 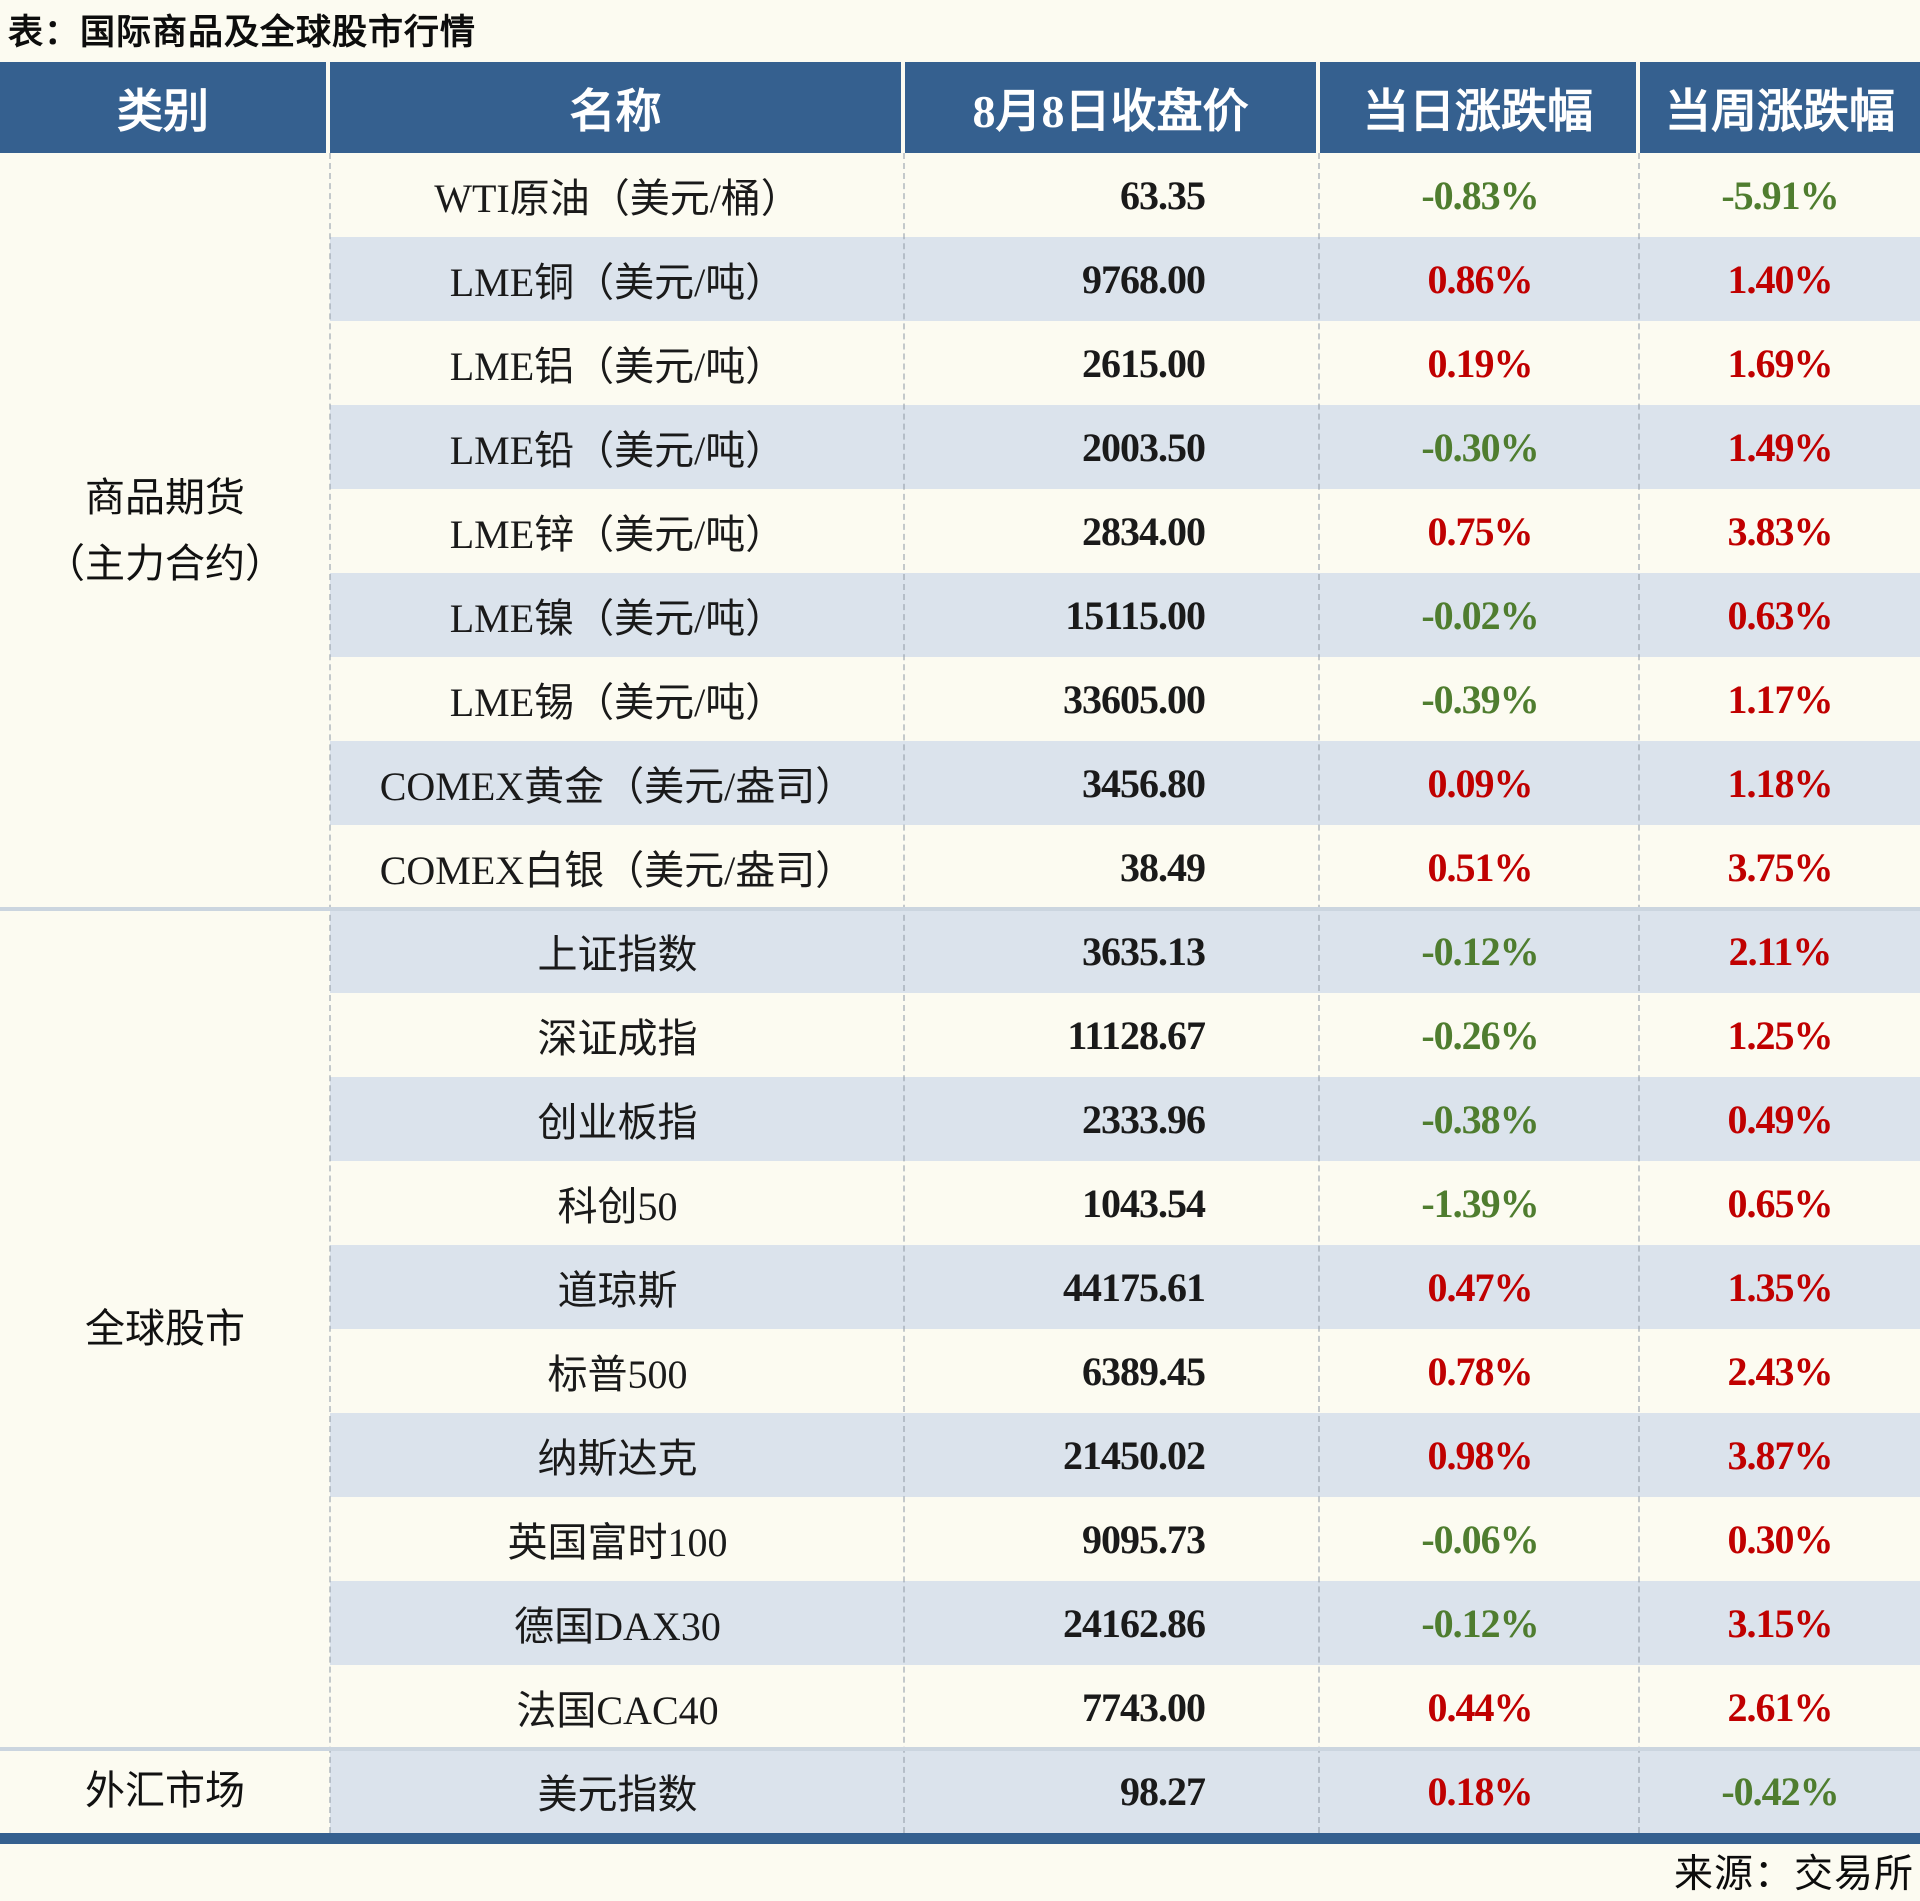 I want to click on instrument-name: LME锡（美元/吨）, so click(x=617, y=702).